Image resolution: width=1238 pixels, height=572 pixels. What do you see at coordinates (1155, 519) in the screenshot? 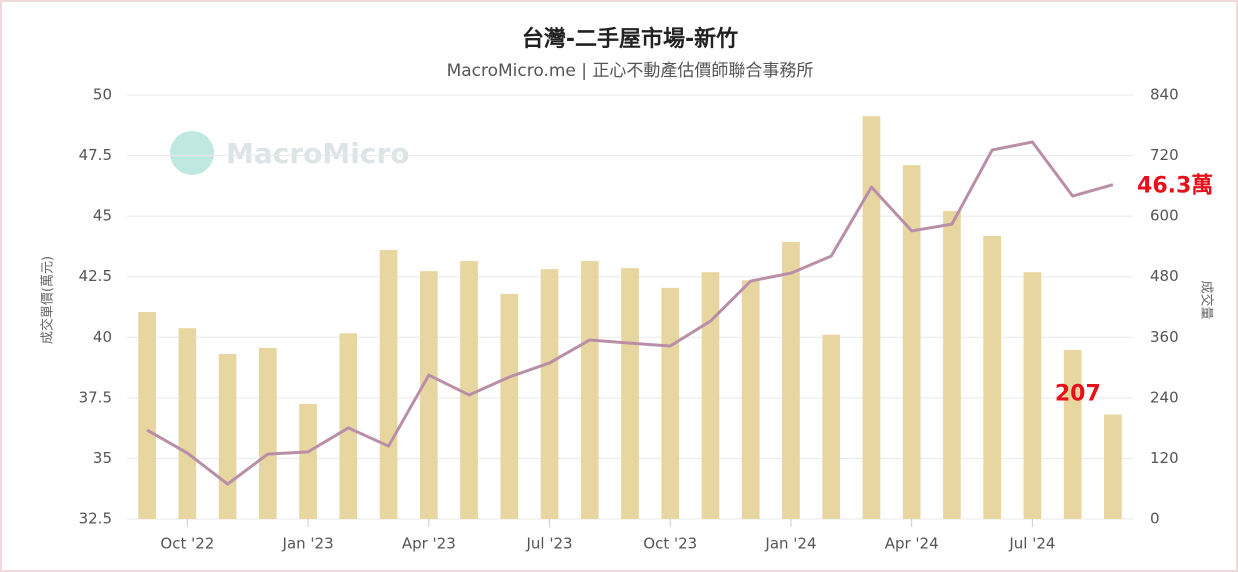
I see `y2-tick-label: 0` at bounding box center [1155, 519].